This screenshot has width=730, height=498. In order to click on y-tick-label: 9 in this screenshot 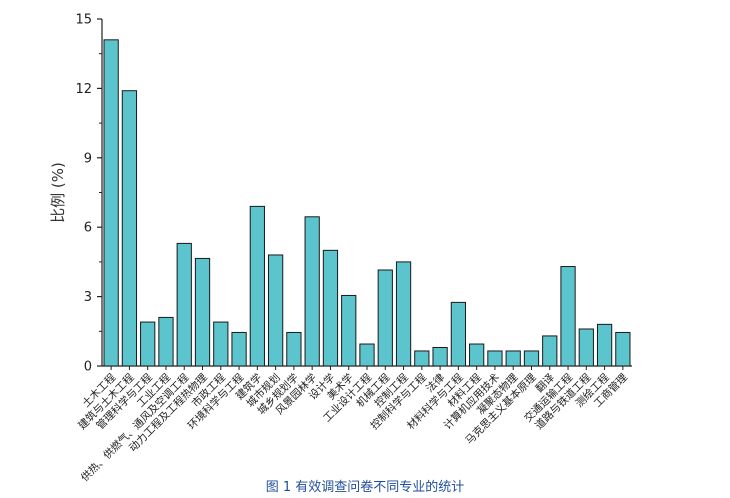, I will do `click(88, 158)`.